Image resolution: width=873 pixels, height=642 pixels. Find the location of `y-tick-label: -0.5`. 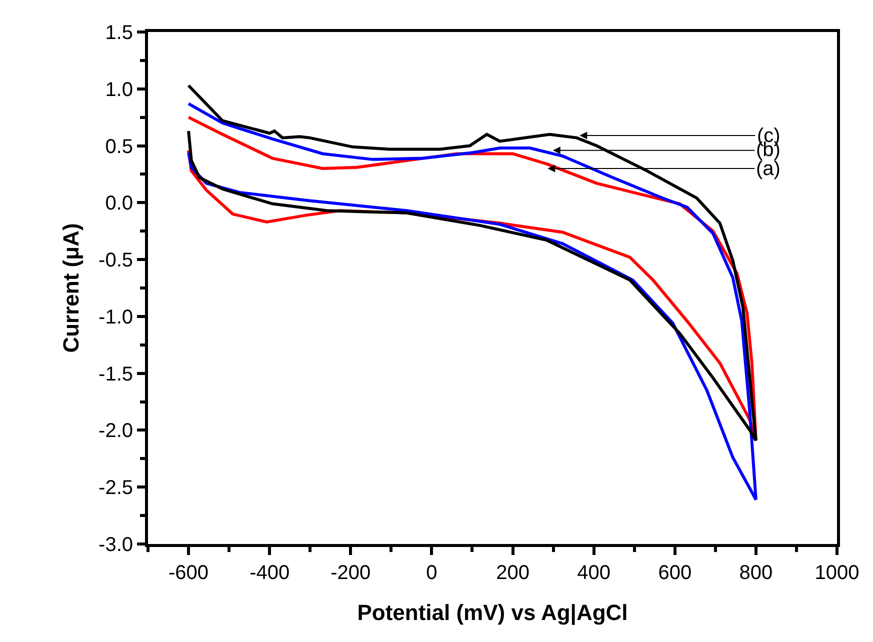

y-tick-label: -0.5 is located at coordinates (115, 261).